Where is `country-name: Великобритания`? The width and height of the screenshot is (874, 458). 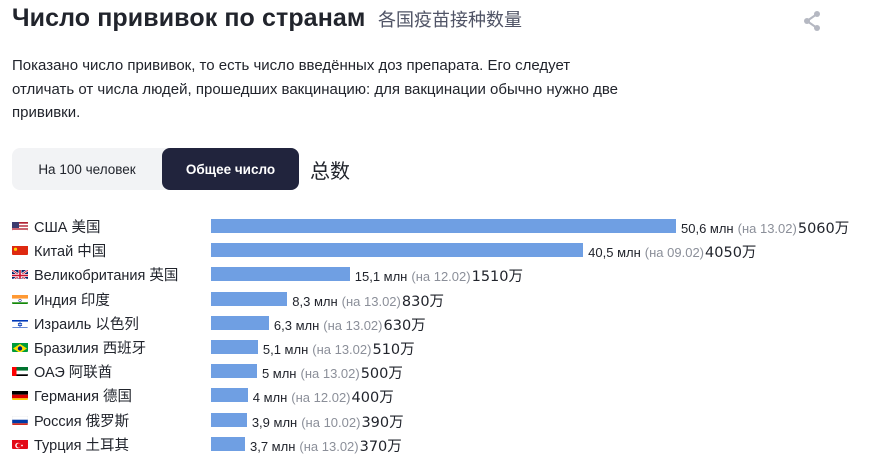
country-name: Великобритания is located at coordinates (90, 276).